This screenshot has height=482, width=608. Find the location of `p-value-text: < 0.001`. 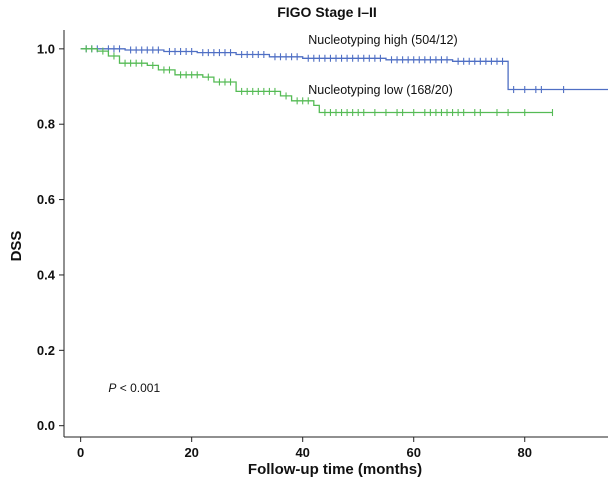

p-value-text: < 0.001 is located at coordinates (138, 388).